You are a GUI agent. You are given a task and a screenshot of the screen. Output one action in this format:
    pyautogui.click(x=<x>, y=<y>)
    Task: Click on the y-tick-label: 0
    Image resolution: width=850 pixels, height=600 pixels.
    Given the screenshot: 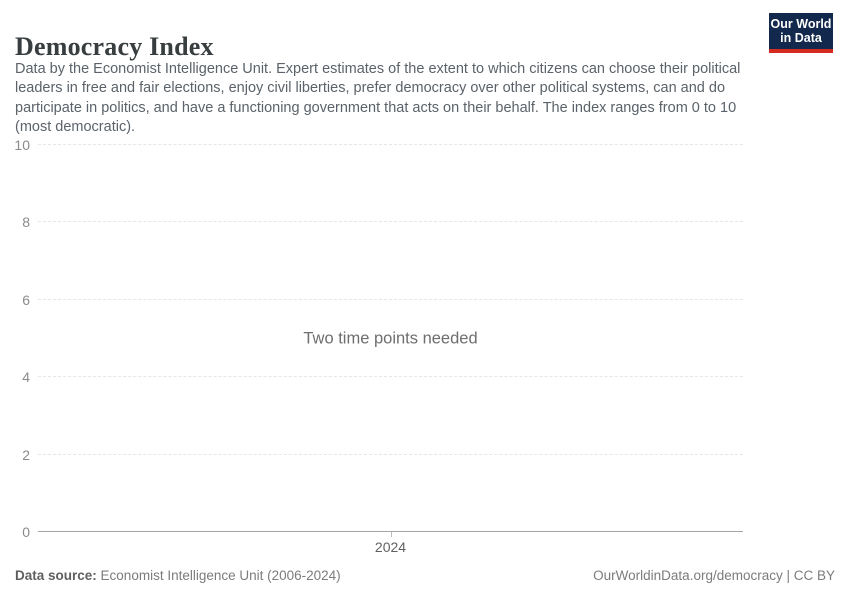 What is the action you would take?
    pyautogui.click(x=26, y=532)
    